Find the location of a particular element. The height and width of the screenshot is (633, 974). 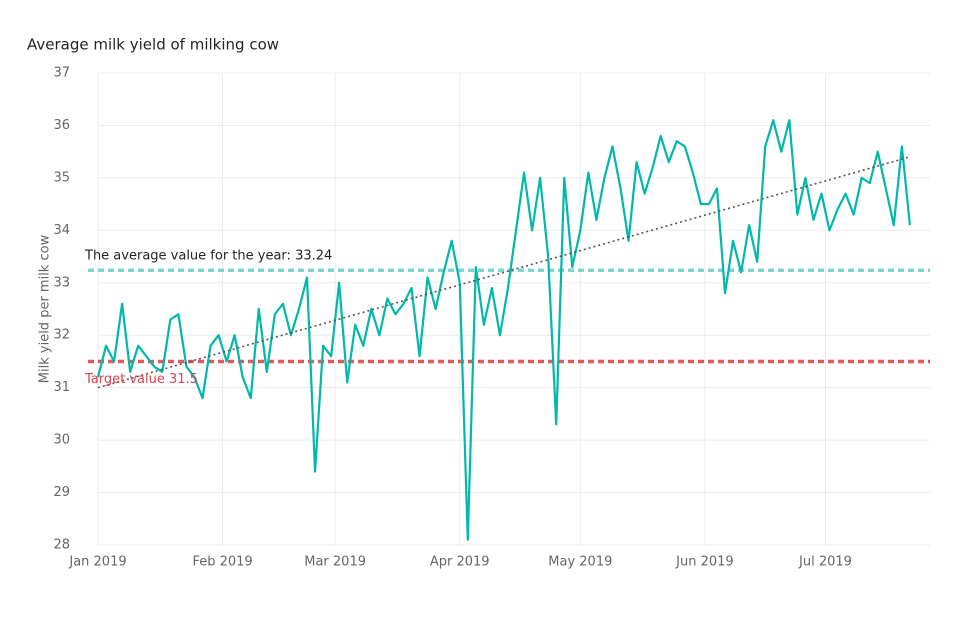

y-tick-label: 29 is located at coordinates (61, 492).